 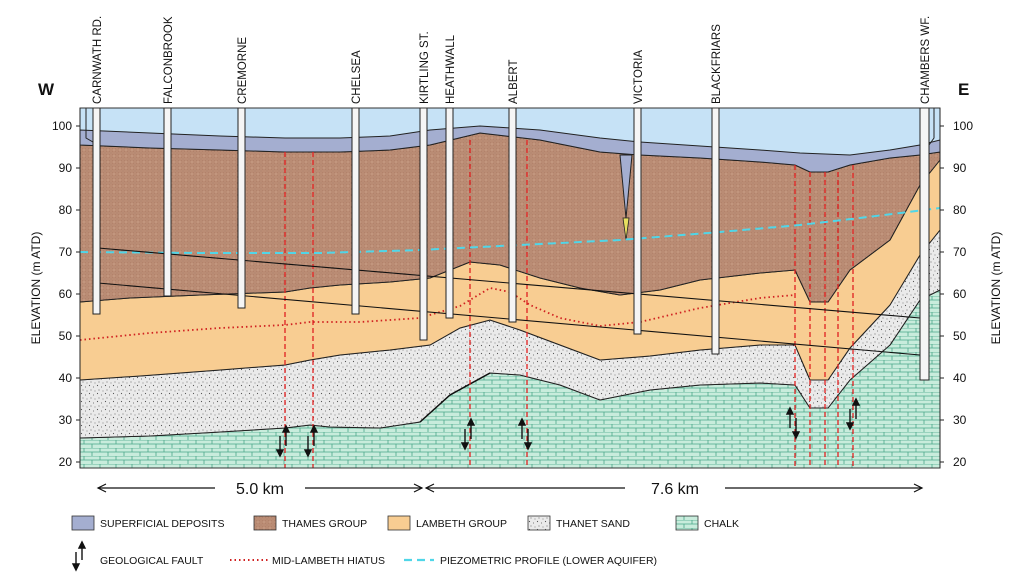 I want to click on right-tick-label: 70, so click(x=960, y=252).